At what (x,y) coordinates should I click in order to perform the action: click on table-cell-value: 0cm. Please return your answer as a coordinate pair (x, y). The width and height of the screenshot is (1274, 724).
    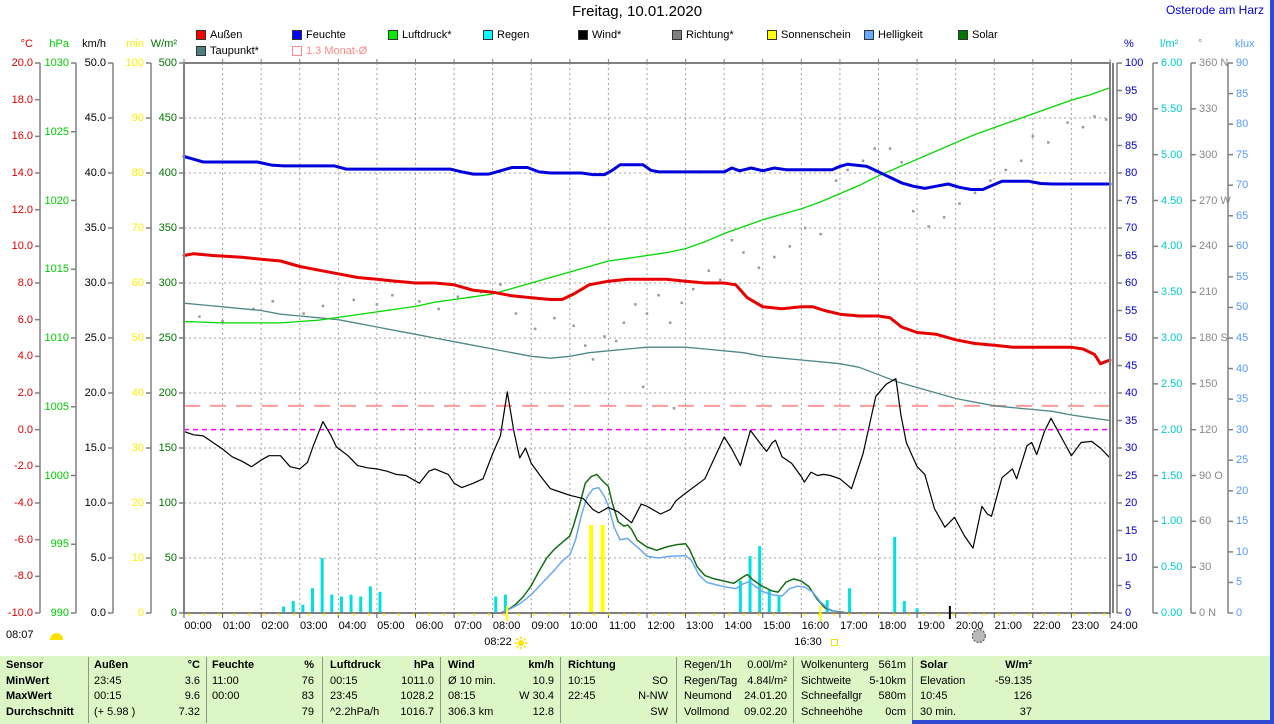
    Looking at the image, I should click on (895, 711).